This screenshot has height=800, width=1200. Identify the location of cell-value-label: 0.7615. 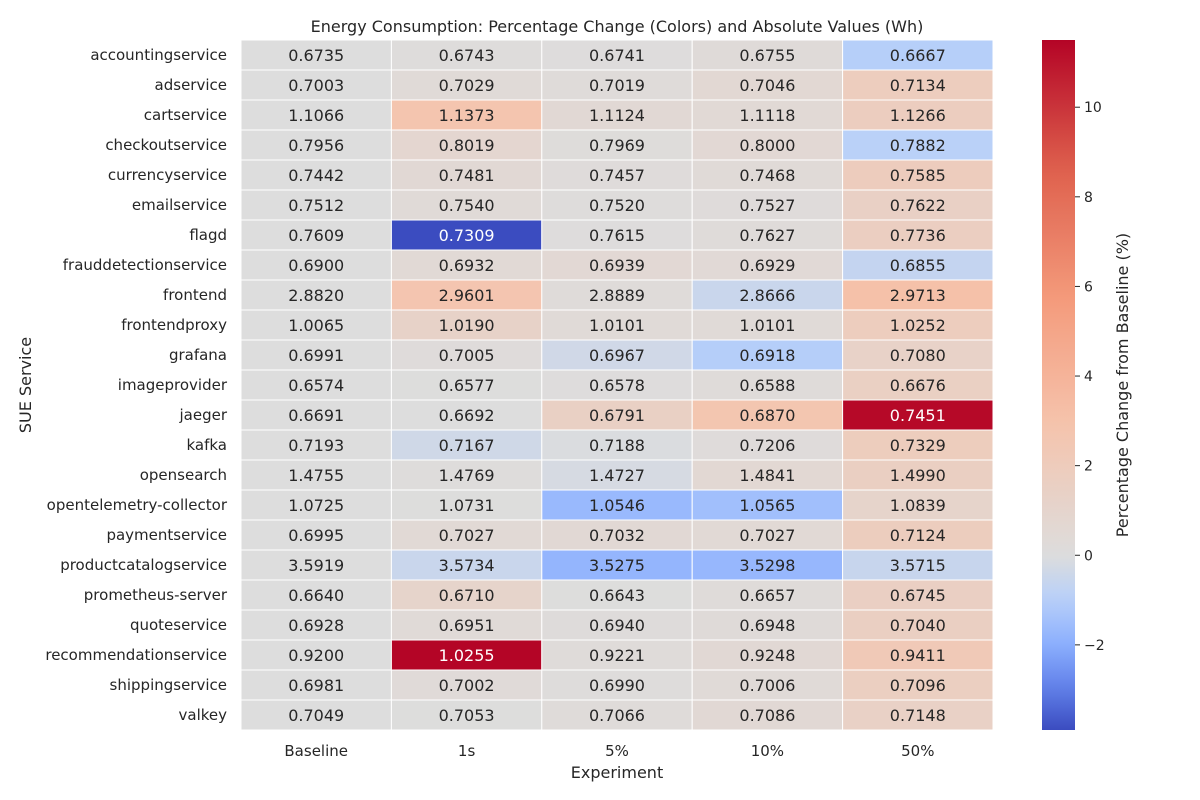
(617, 235).